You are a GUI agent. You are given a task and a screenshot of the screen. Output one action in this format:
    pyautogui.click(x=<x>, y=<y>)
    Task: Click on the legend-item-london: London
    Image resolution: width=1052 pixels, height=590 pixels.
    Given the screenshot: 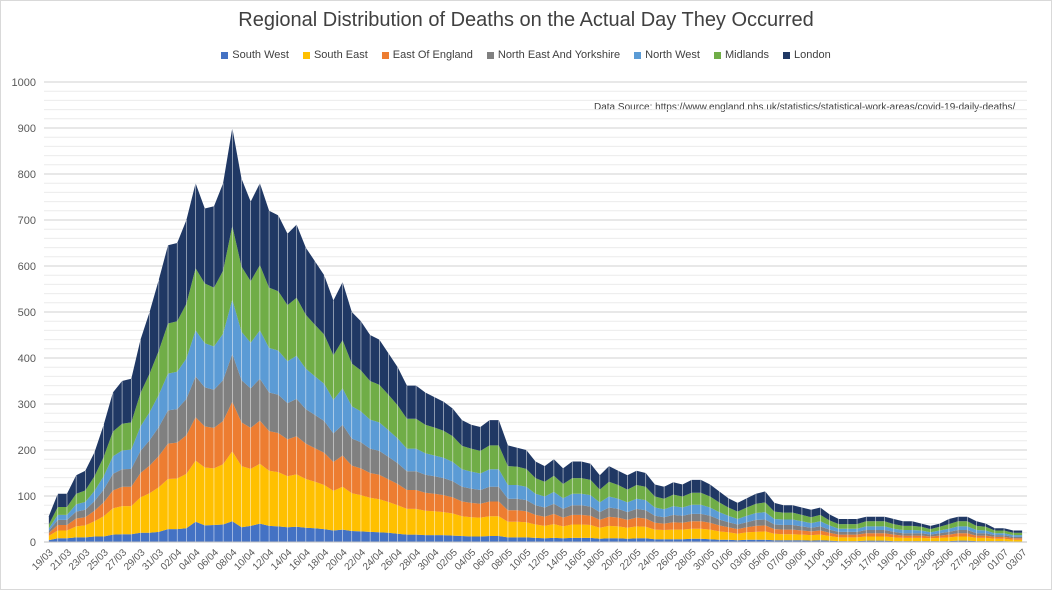 What is the action you would take?
    pyautogui.click(x=807, y=55)
    